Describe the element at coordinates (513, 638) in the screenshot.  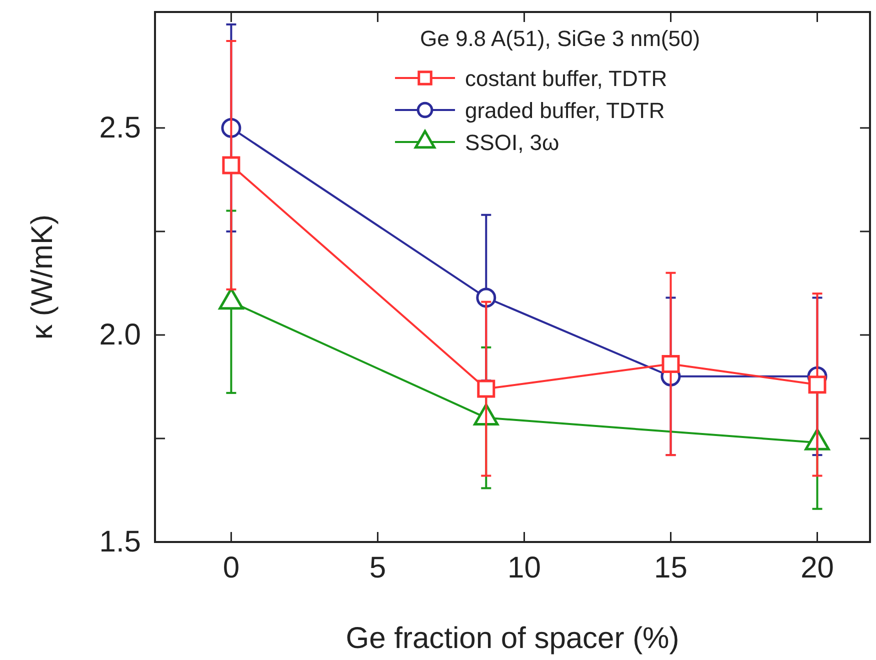
I see `x-axis-title: Ge fraction of spacer (%)` at that location.